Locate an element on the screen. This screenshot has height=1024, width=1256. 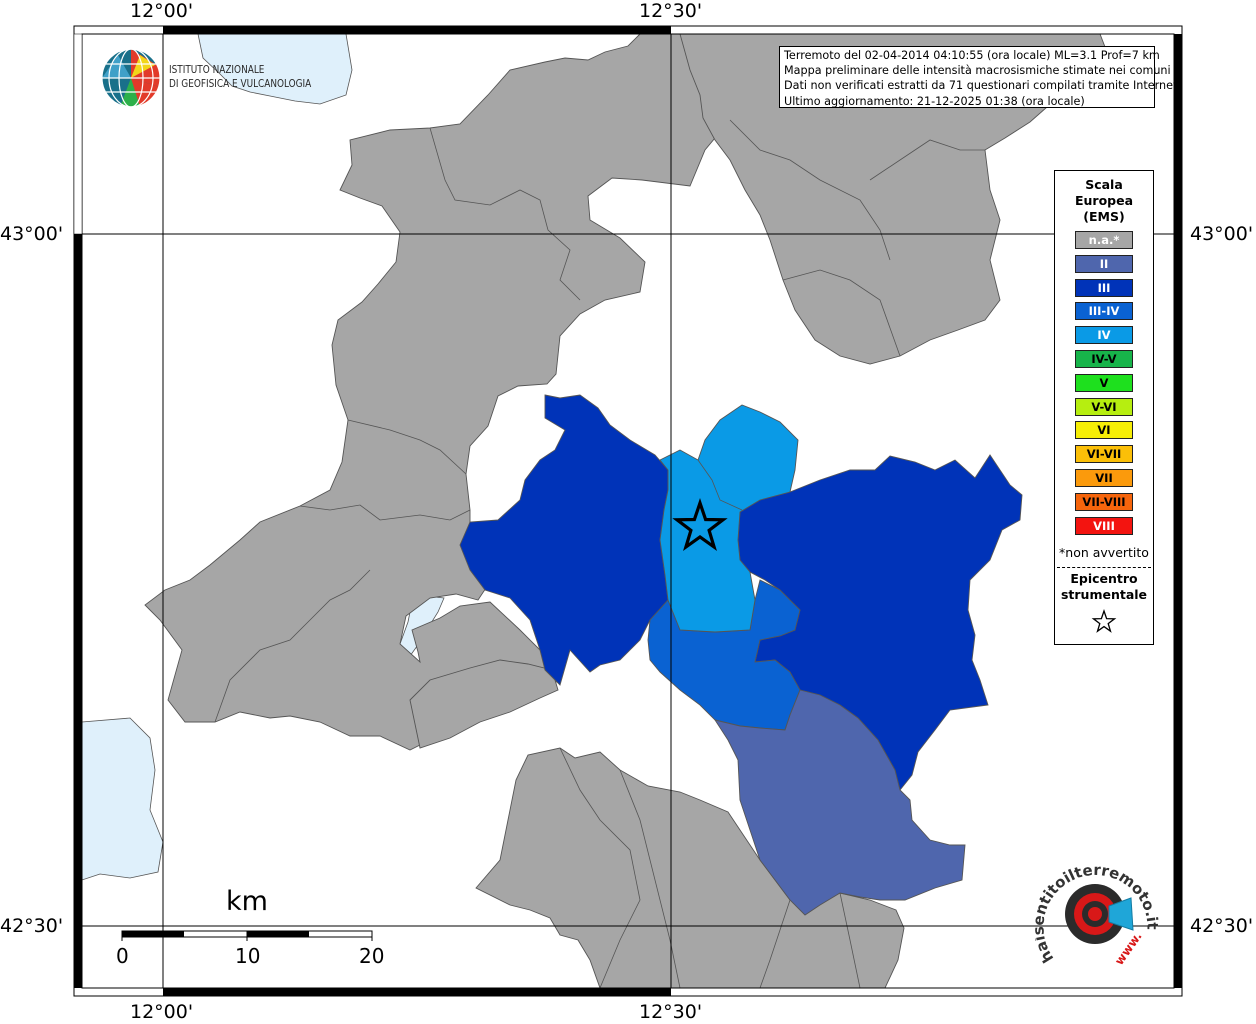
region-ii is located at coordinates (840, 802).